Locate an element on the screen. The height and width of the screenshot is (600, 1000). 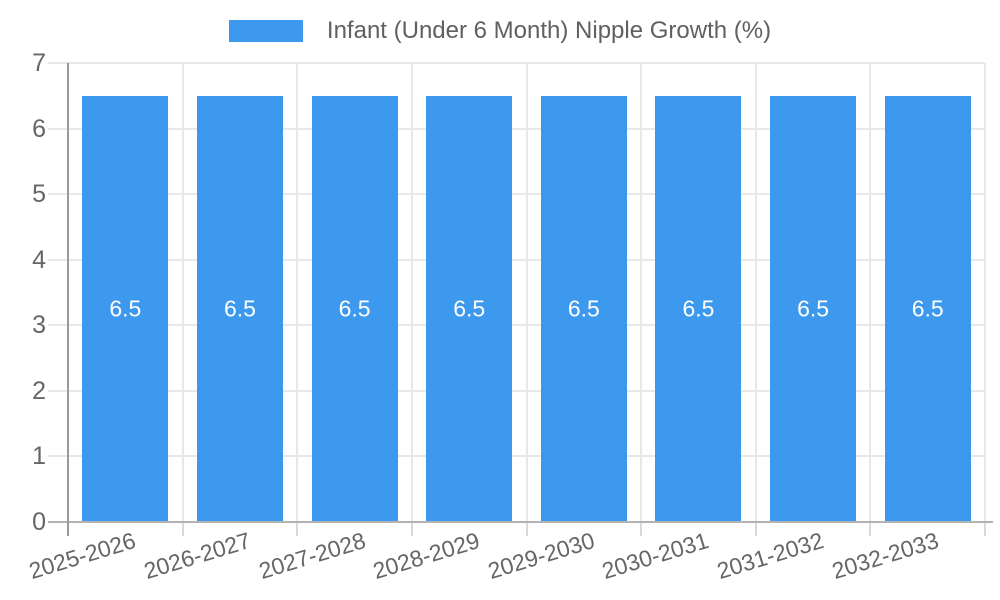
x-axis-category-label: 2027-2028 is located at coordinates (312, 556).